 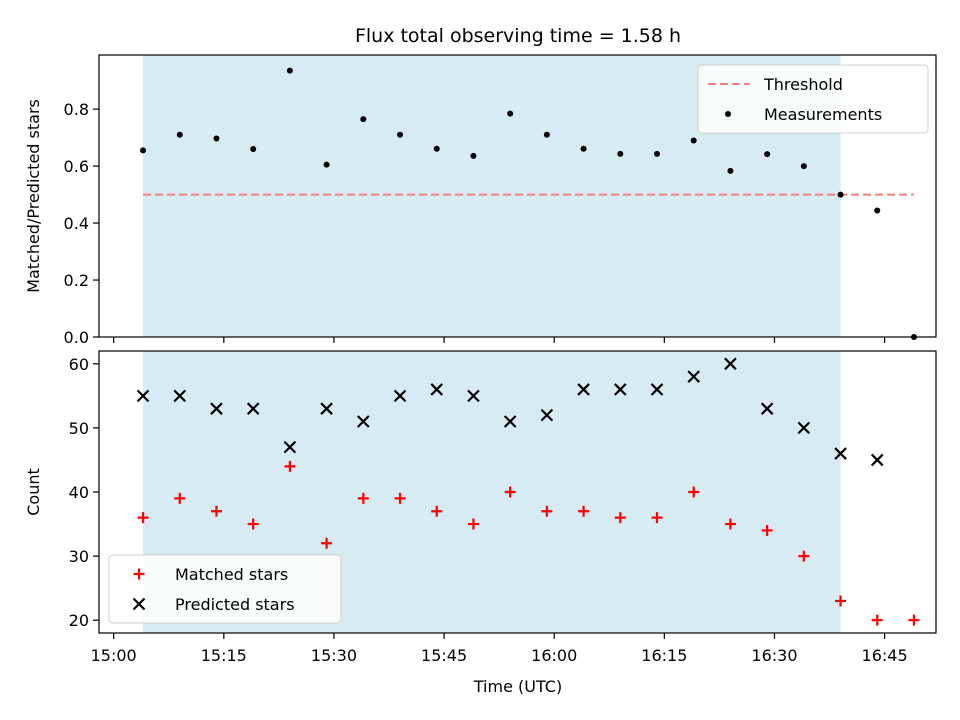 What do you see at coordinates (517, 686) in the screenshot?
I see `x-axis-label: Time (UTC)` at bounding box center [517, 686].